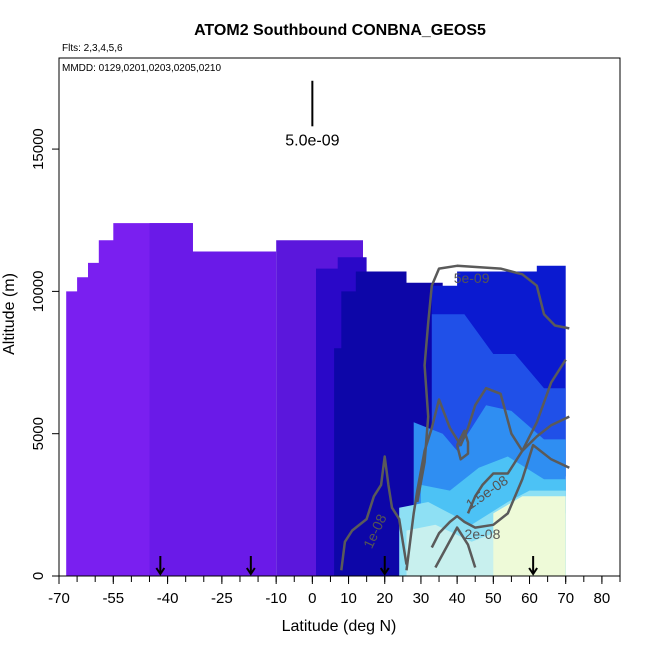 This screenshot has width=650, height=650. Describe the element at coordinates (529, 598) in the screenshot. I see `x-tick-label: 60` at that location.